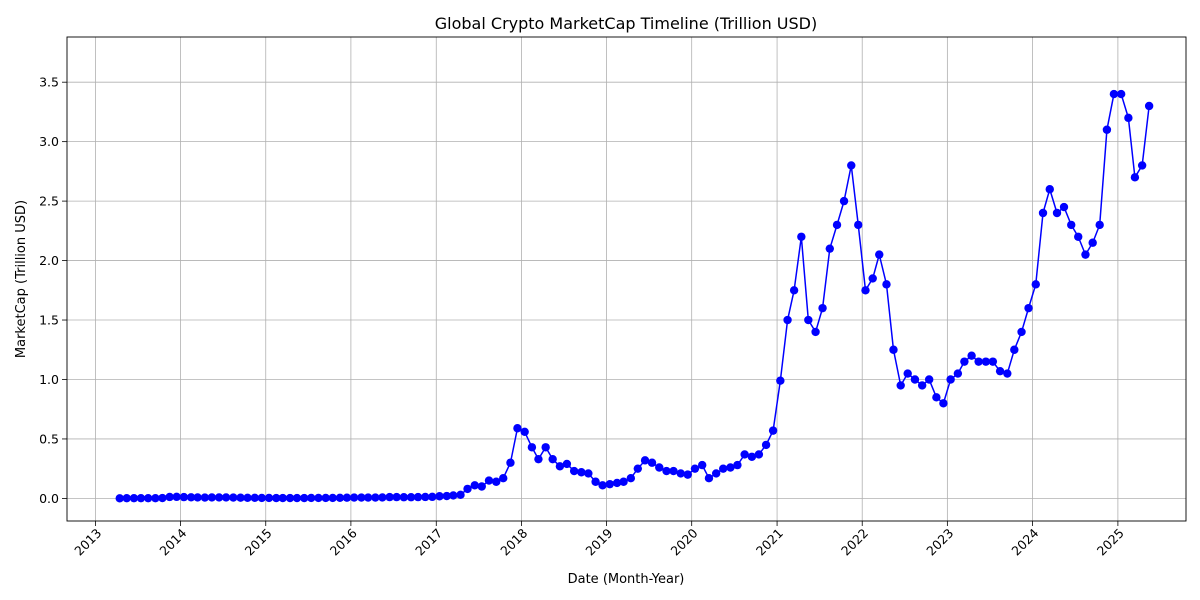 The image size is (1200, 600). Describe the element at coordinates (49, 141) in the screenshot. I see `y-tick-label: 3.0` at that location.